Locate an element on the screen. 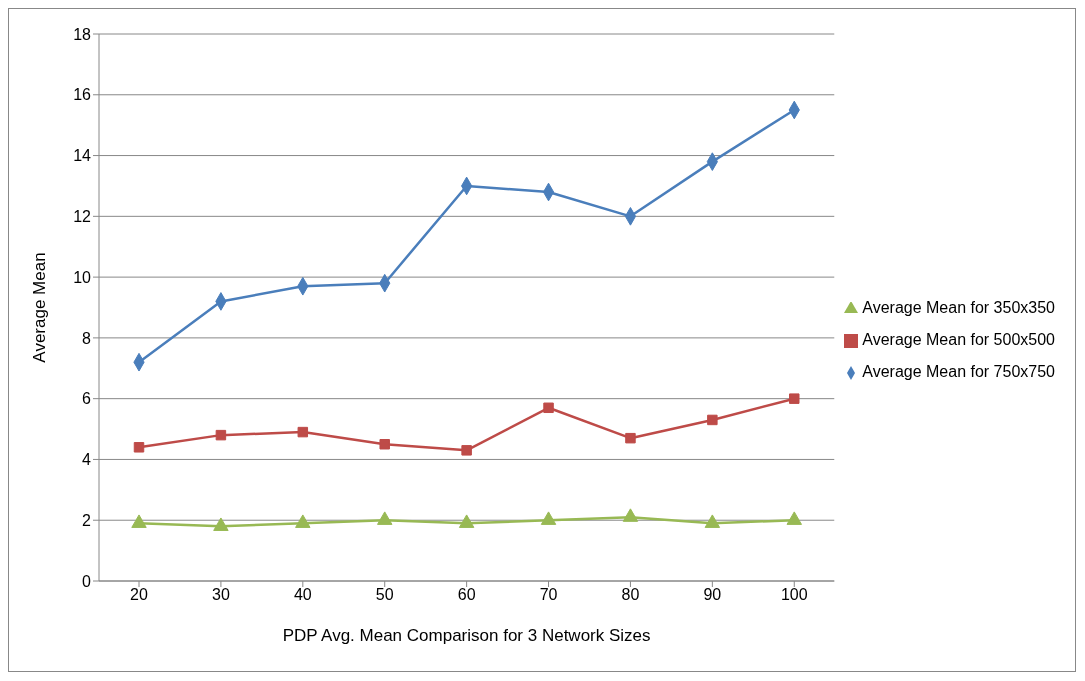 The height and width of the screenshot is (681, 1085). x-tick-label: 100 is located at coordinates (794, 595).